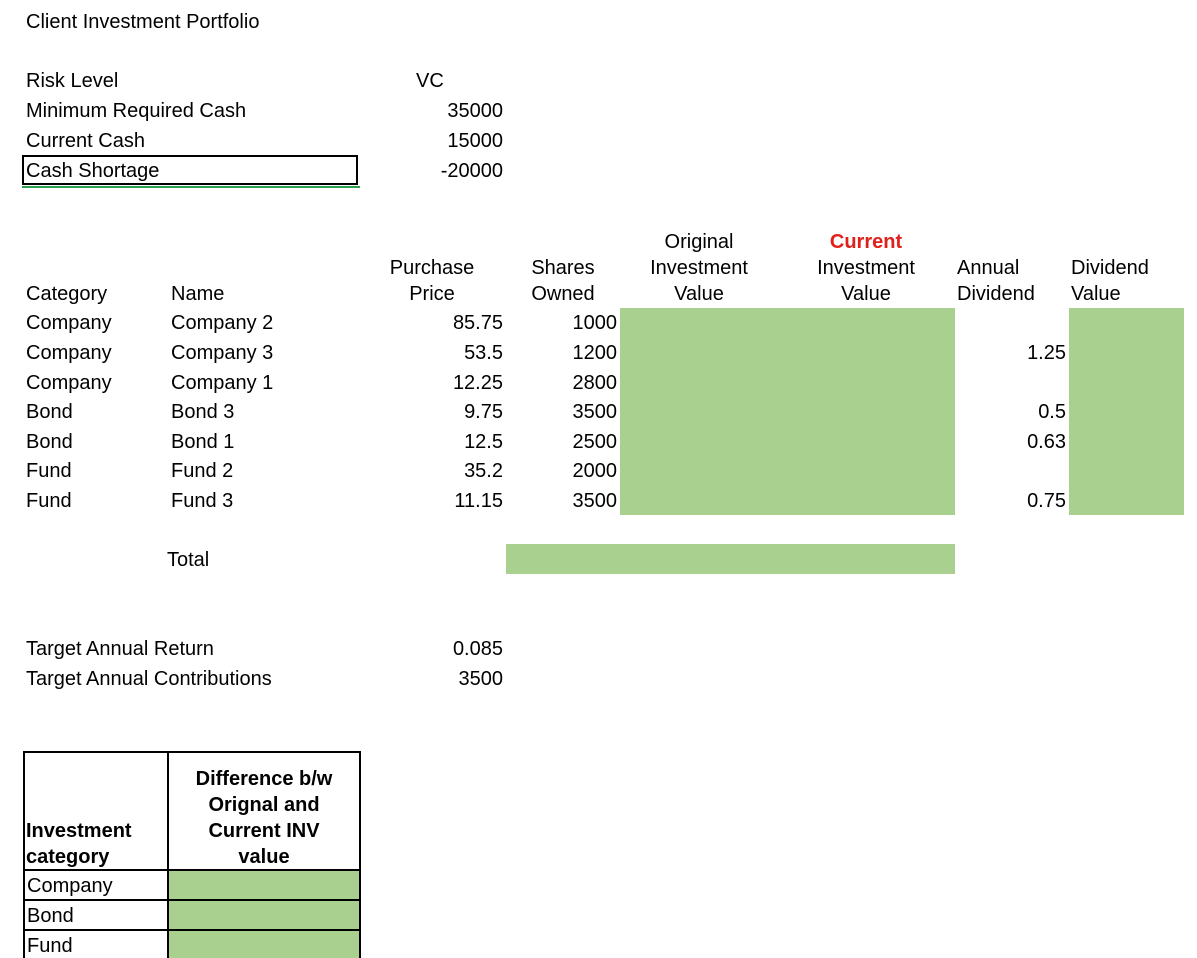 The image size is (1197, 958). What do you see at coordinates (120, 649) in the screenshot?
I see `target-return-label: Target Annual Return` at bounding box center [120, 649].